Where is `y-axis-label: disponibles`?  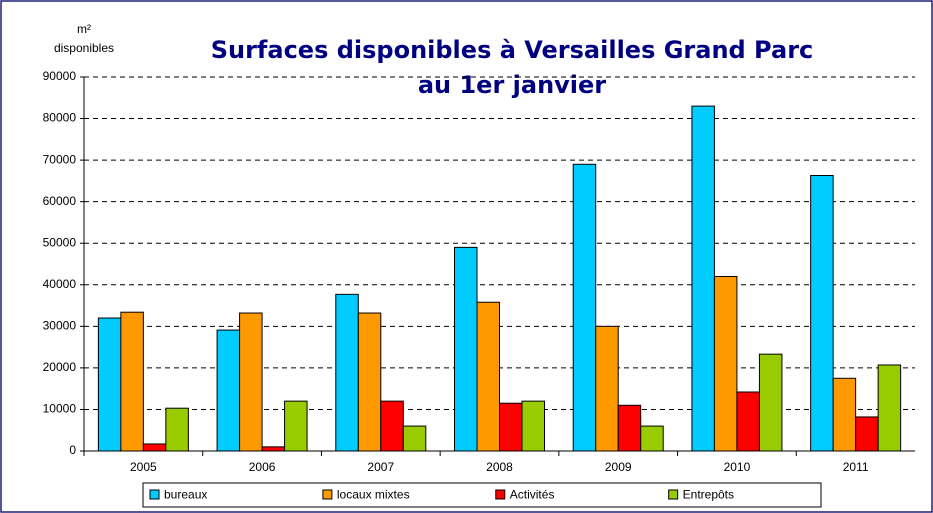
y-axis-label: disponibles is located at coordinates (84, 48).